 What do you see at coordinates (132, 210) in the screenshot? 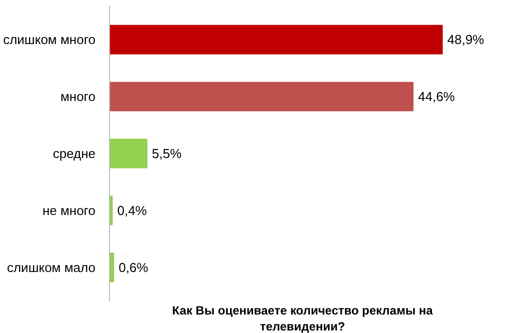
I see `data-label: 0,4%` at bounding box center [132, 210].